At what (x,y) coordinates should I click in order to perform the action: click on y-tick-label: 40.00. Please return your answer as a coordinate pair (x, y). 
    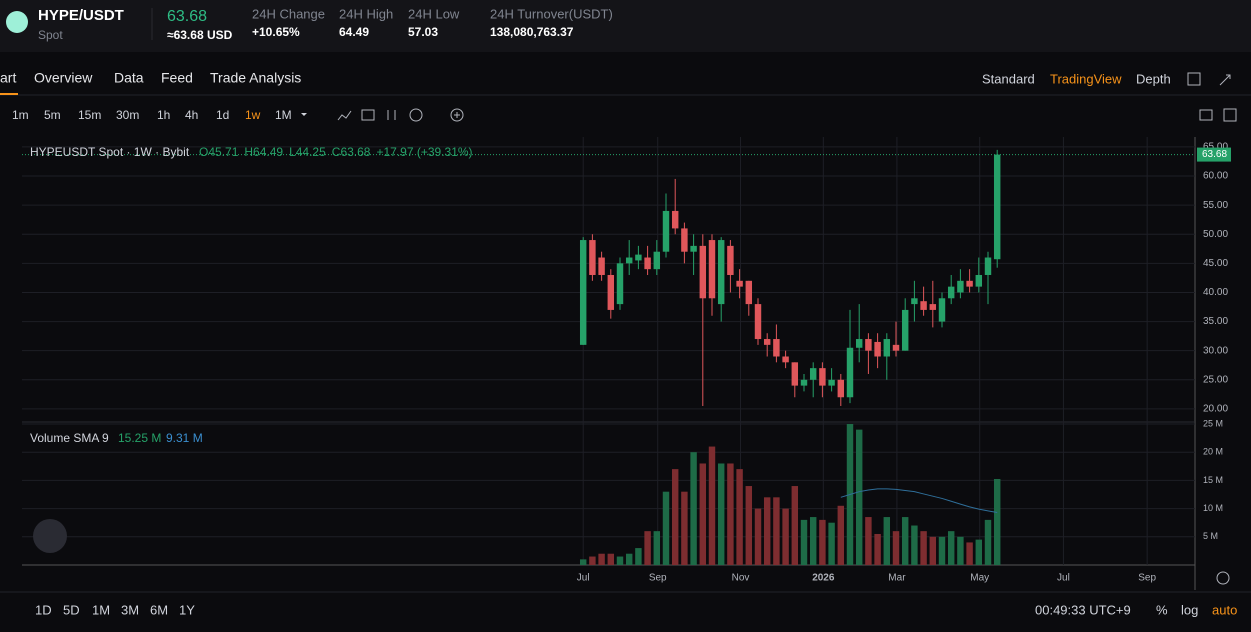
    Looking at the image, I should click on (1215, 292).